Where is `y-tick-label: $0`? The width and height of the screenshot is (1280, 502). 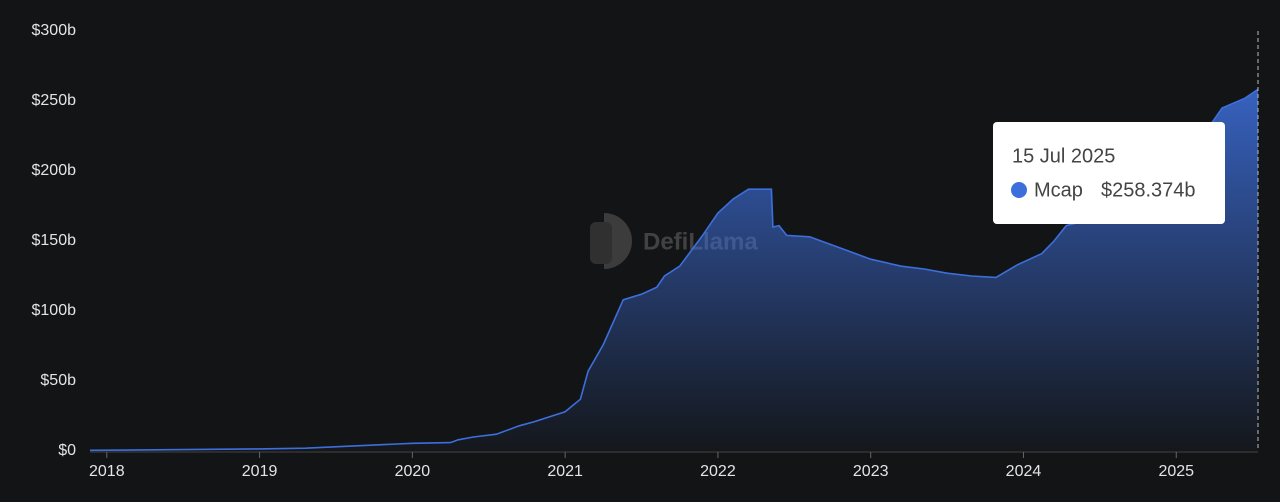
y-tick-label: $0 is located at coordinates (67, 450).